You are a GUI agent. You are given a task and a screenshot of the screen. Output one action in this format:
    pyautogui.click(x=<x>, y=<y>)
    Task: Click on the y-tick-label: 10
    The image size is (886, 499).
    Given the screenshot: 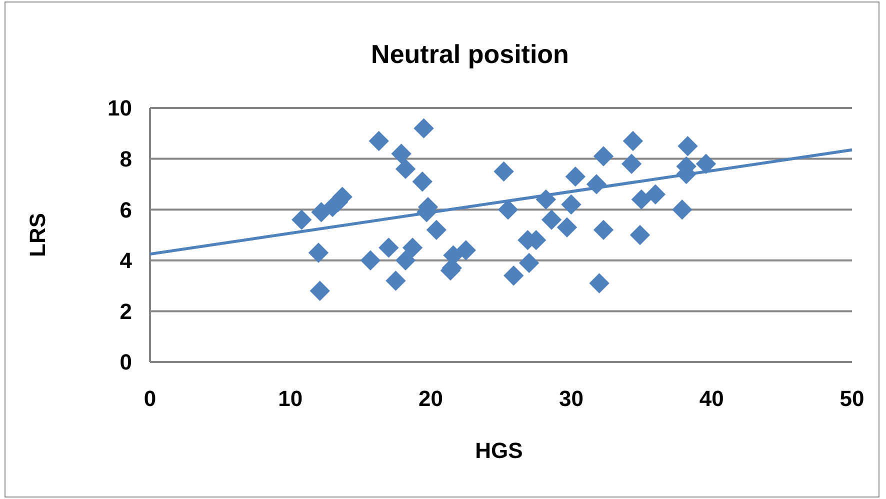 What is the action you would take?
    pyautogui.click(x=120, y=108)
    